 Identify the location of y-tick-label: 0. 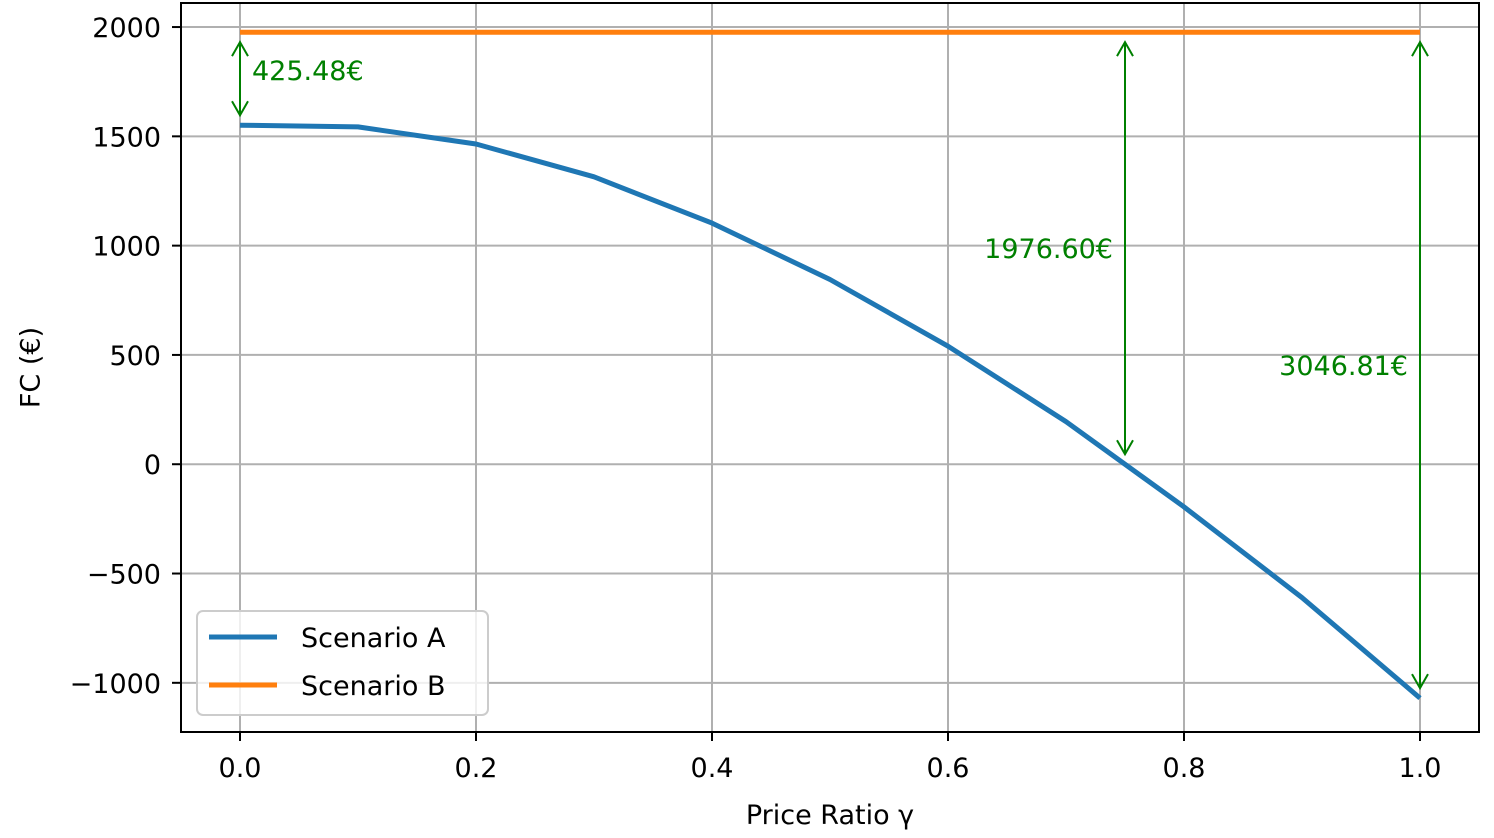
(152, 465).